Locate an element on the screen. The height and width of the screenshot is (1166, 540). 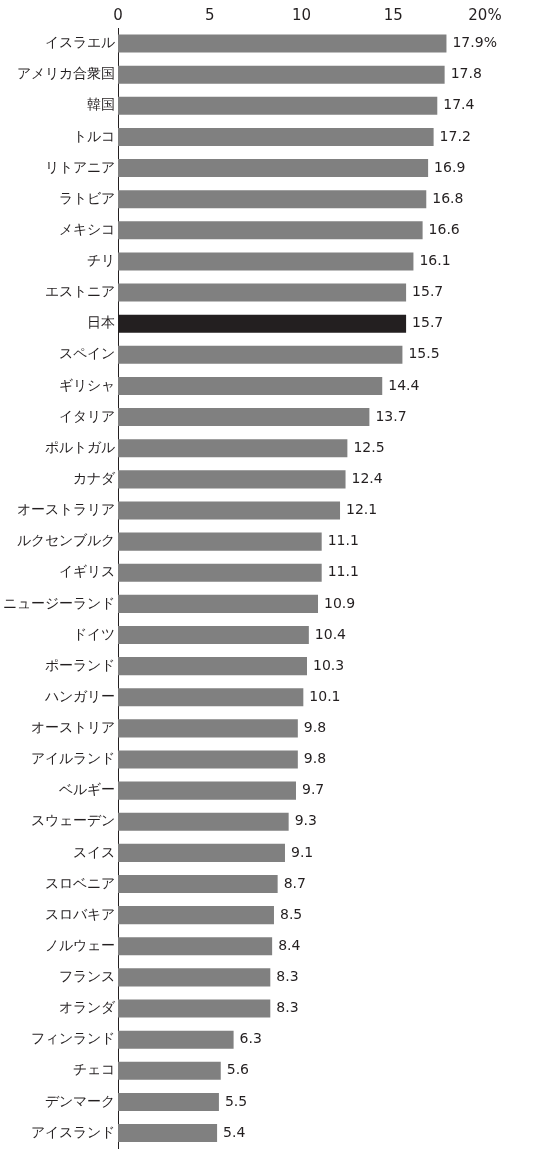
data-label: 5.5 is located at coordinates (236, 1100).